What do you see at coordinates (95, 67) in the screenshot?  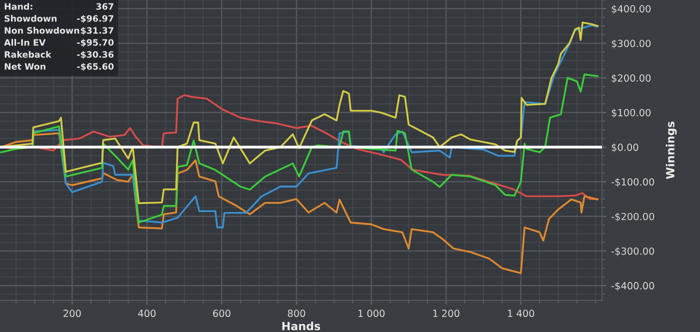 I see `annotation: -$65.60` at bounding box center [95, 67].